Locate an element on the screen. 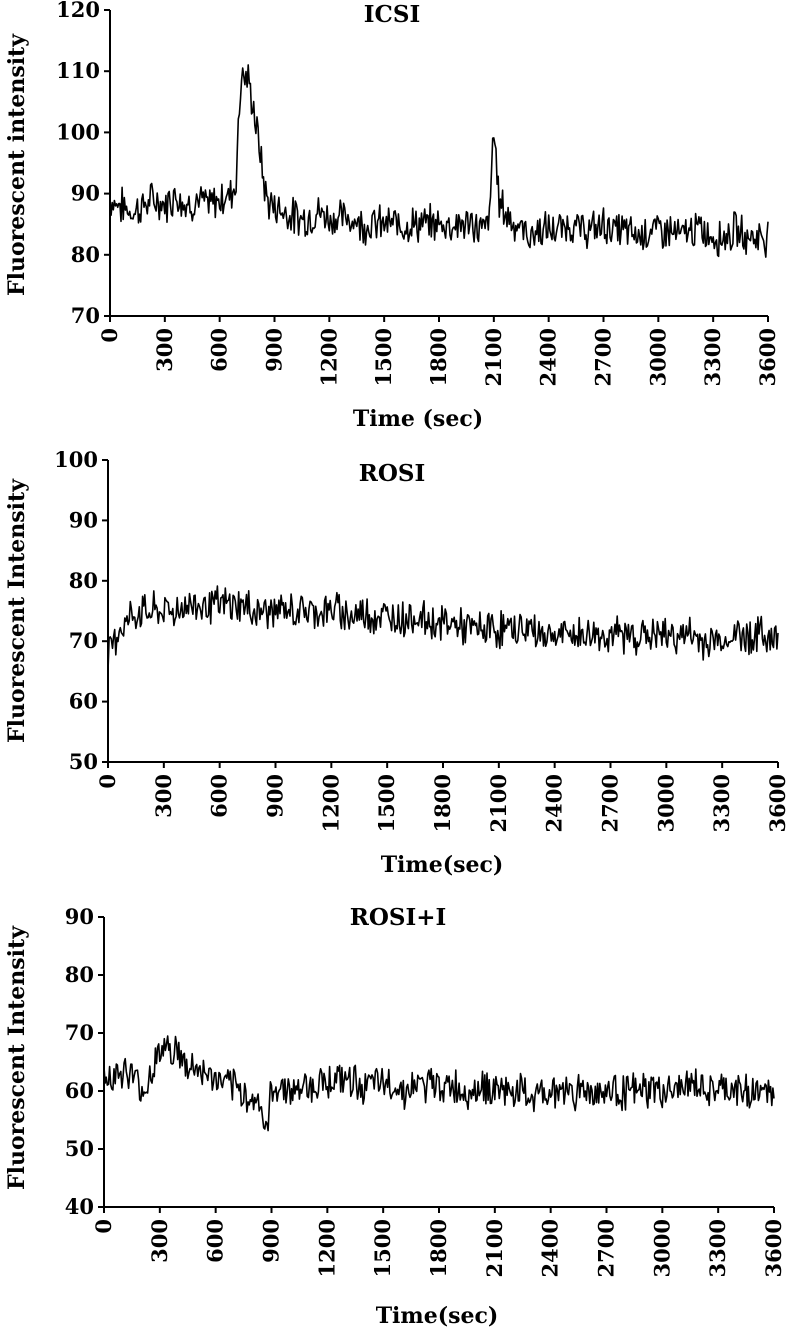  y-tick-label: 40 is located at coordinates (79, 1206).